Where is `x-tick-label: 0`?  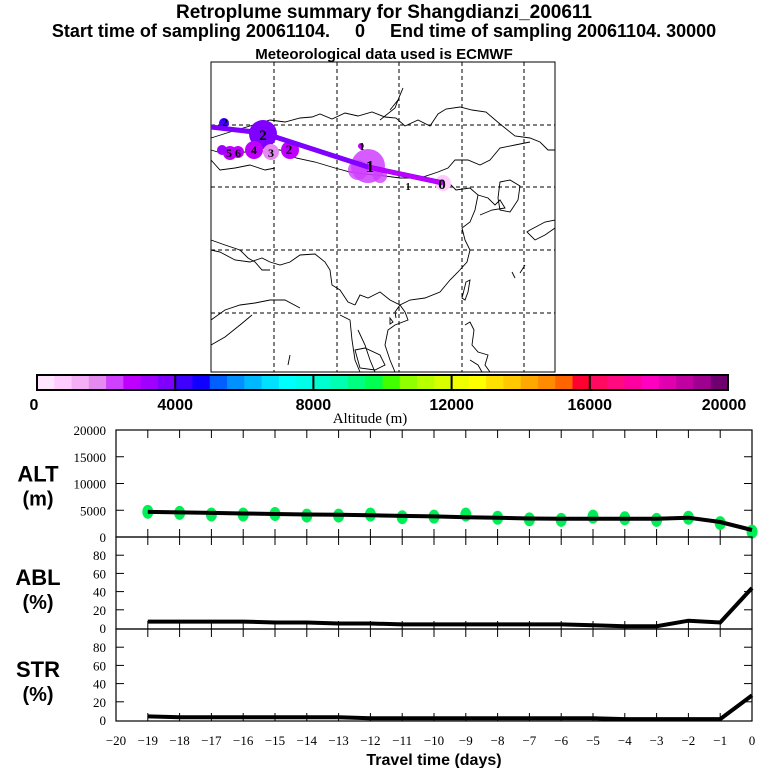 x-tick-label: 0 is located at coordinates (752, 740).